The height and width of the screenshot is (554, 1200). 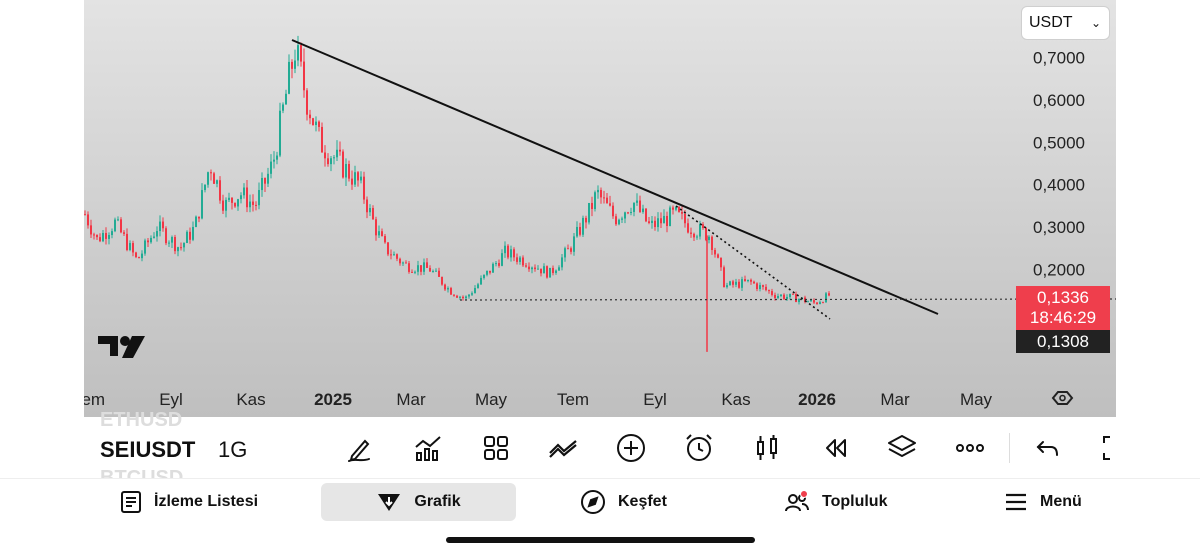 What do you see at coordinates (233, 449) in the screenshot?
I see `interval-button: 1G` at bounding box center [233, 449].